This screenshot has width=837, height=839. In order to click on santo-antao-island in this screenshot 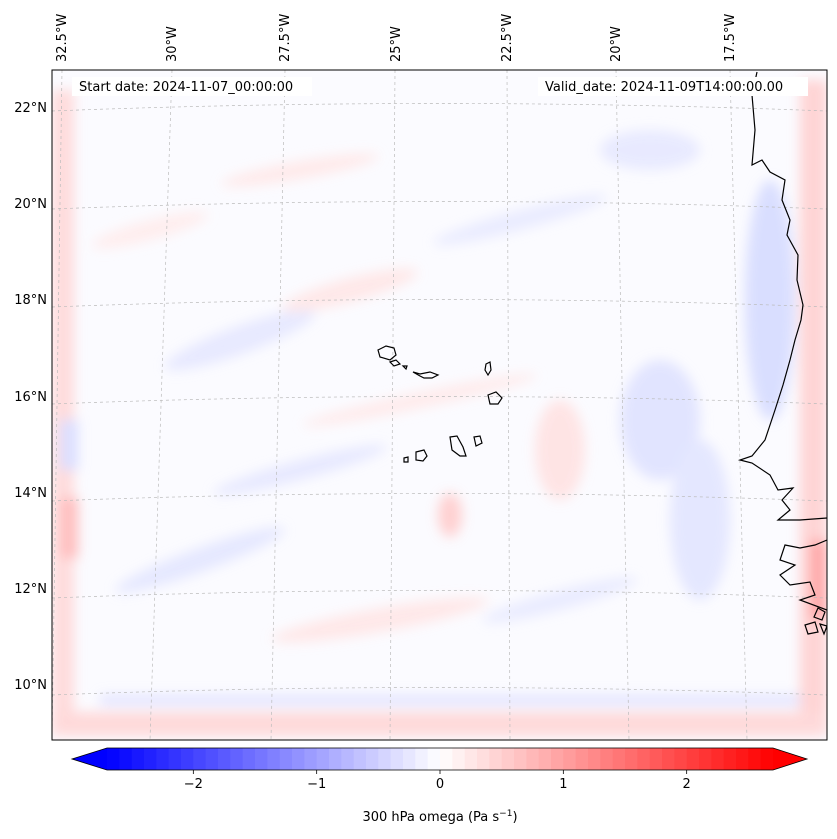, I will do `click(387, 353)`.